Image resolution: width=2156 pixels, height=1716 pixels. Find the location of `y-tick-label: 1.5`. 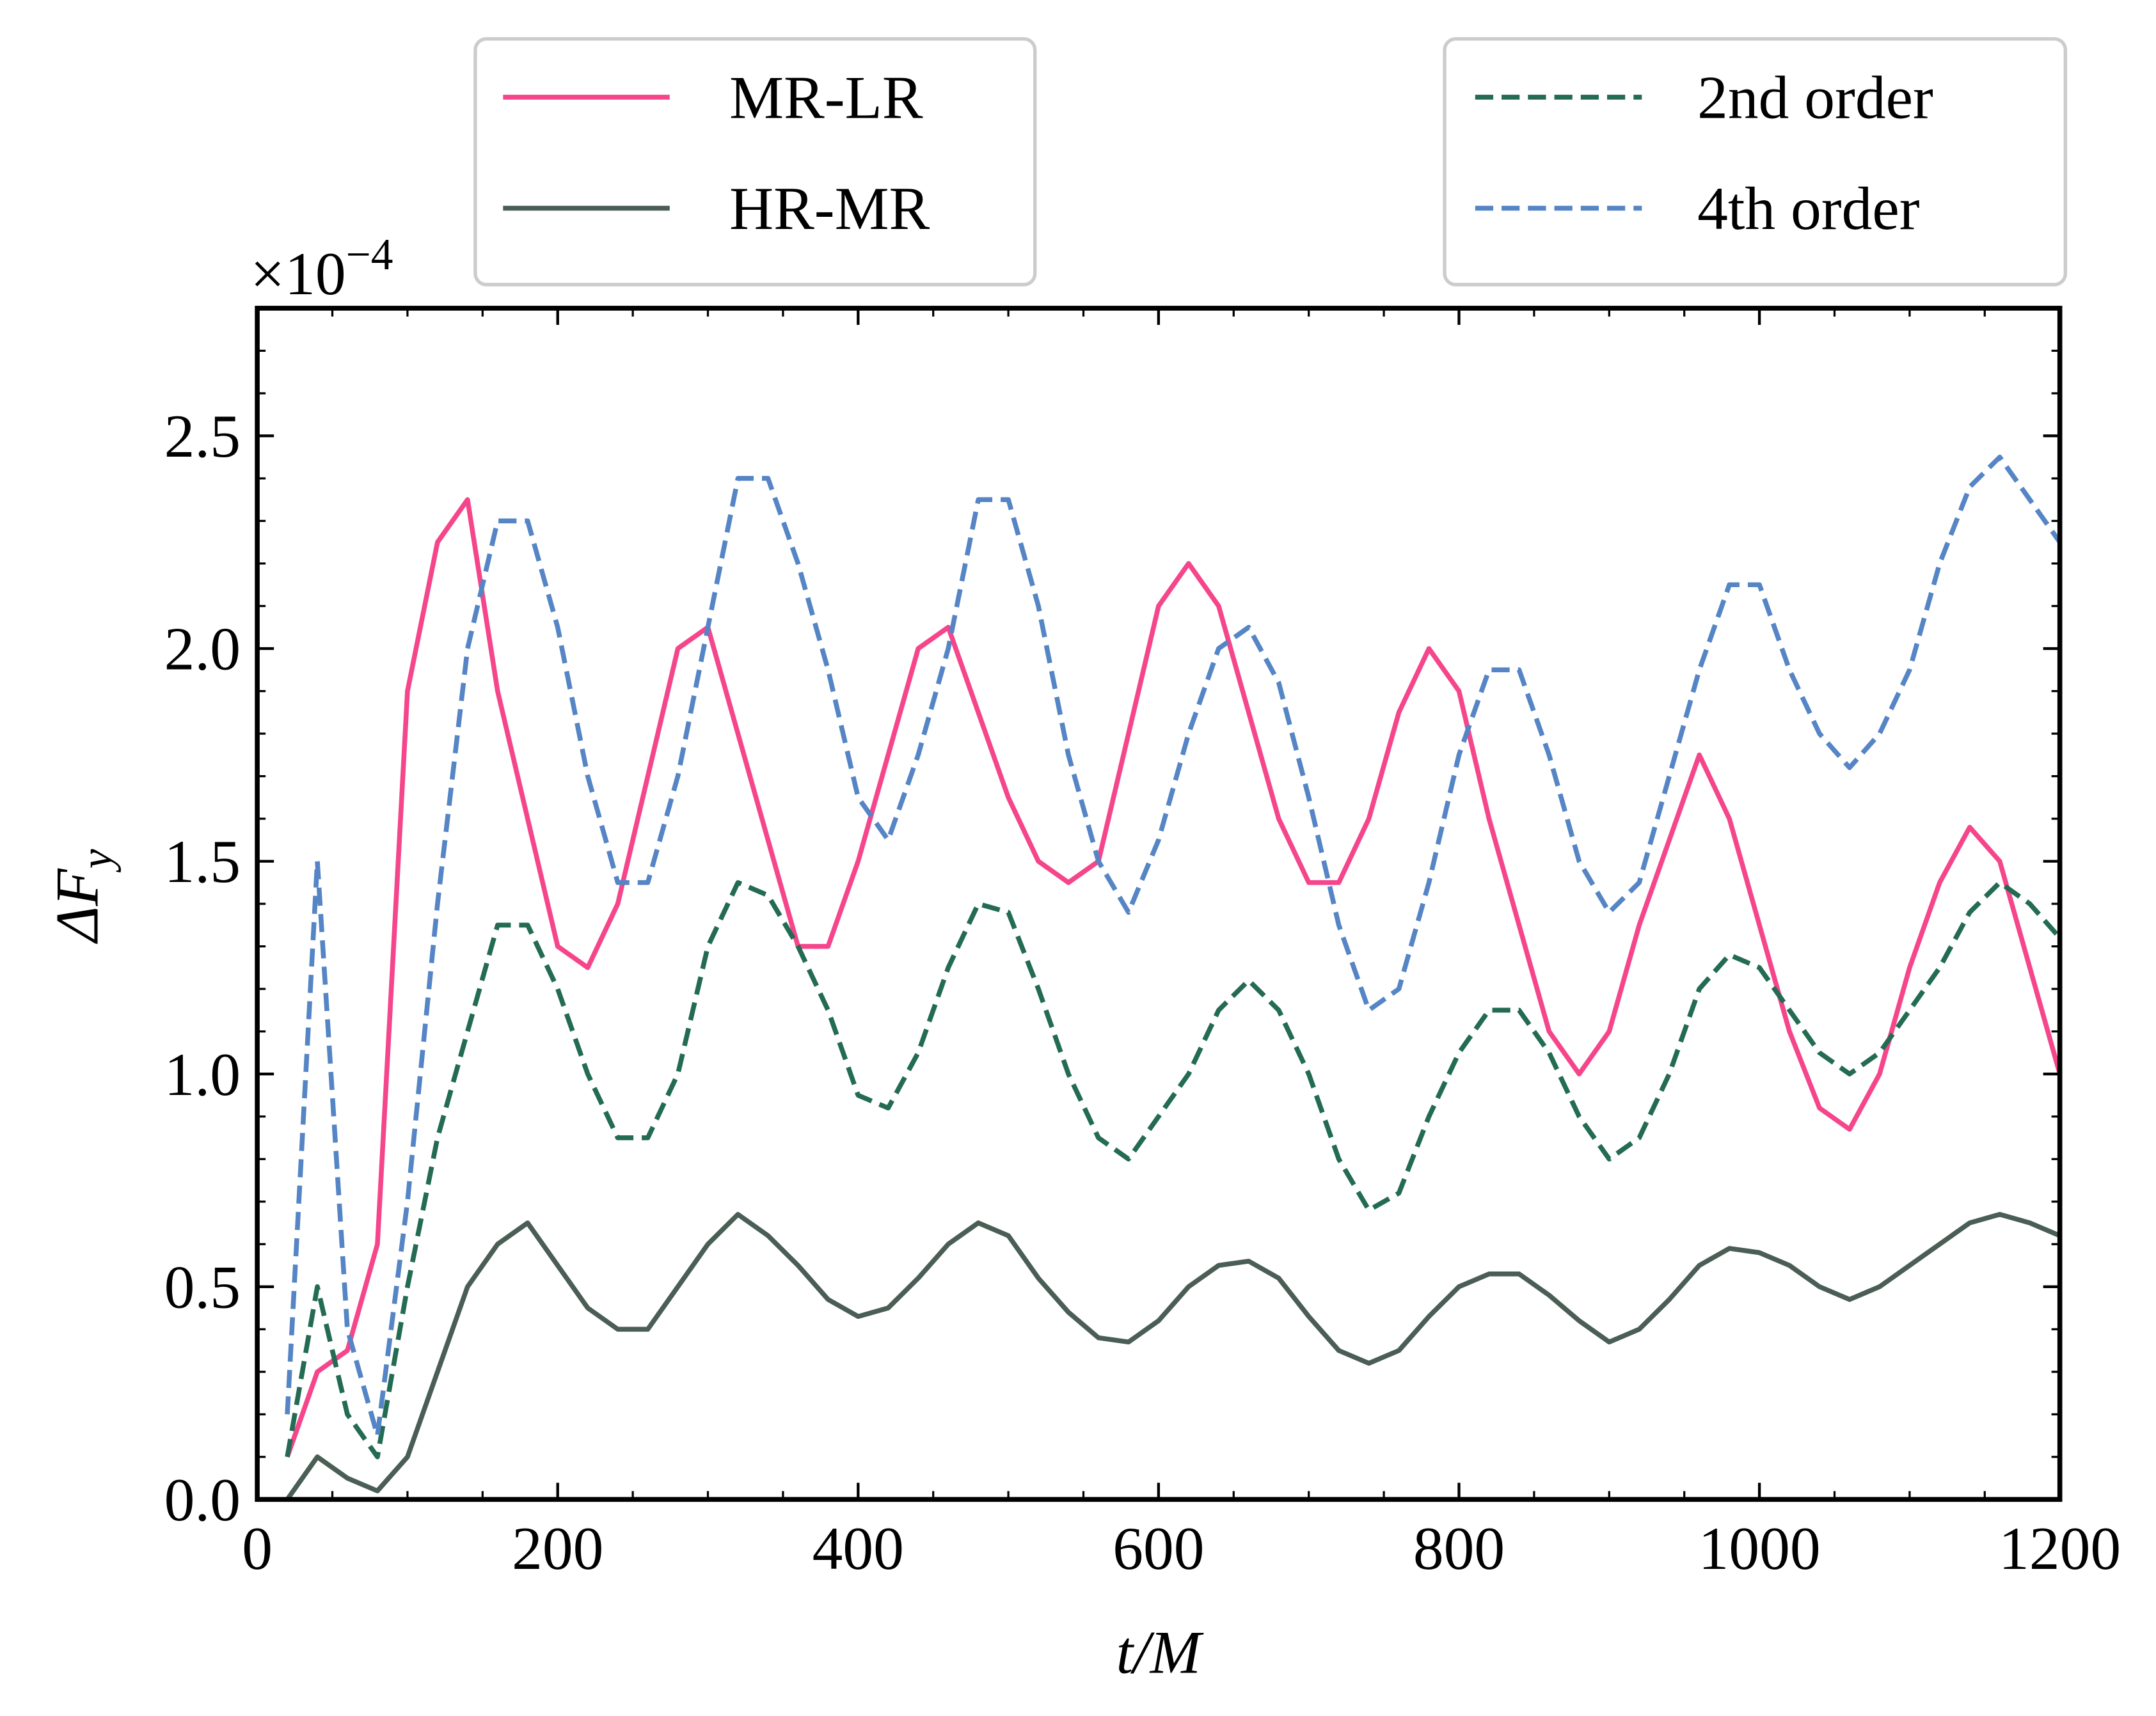

y-tick-label: 1.5 is located at coordinates (202, 861).